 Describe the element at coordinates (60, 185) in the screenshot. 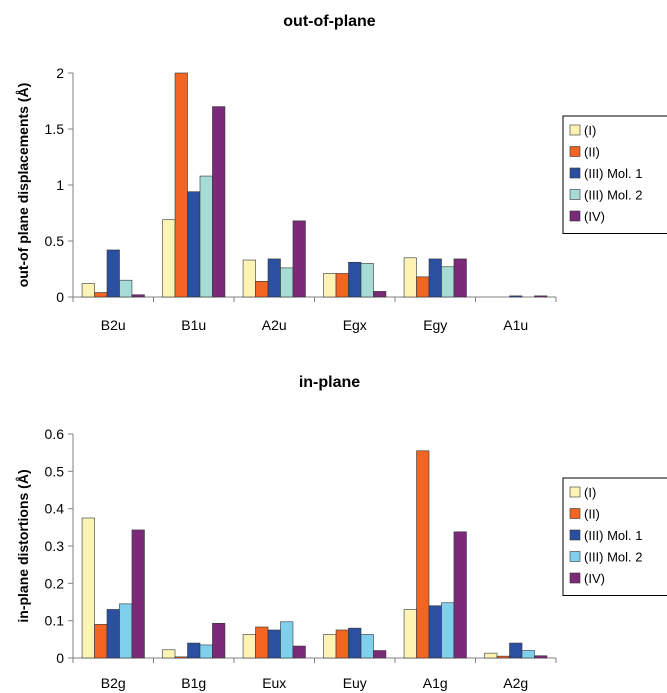

I see `chart-1-y-tick-label: 1` at that location.